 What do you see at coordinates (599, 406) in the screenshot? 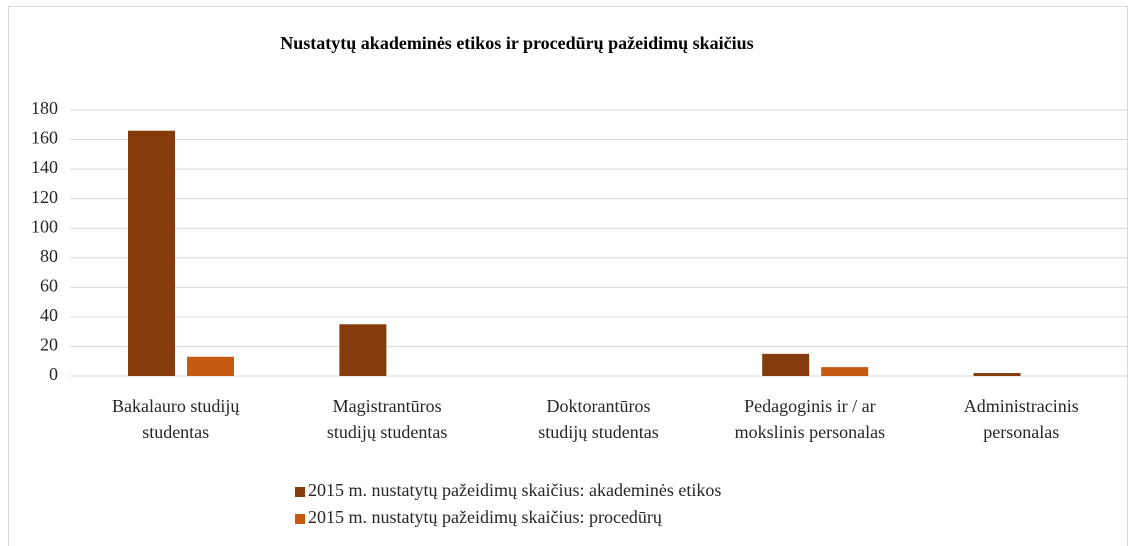
I see `x-tick-label: Doktorantūros` at bounding box center [599, 406].